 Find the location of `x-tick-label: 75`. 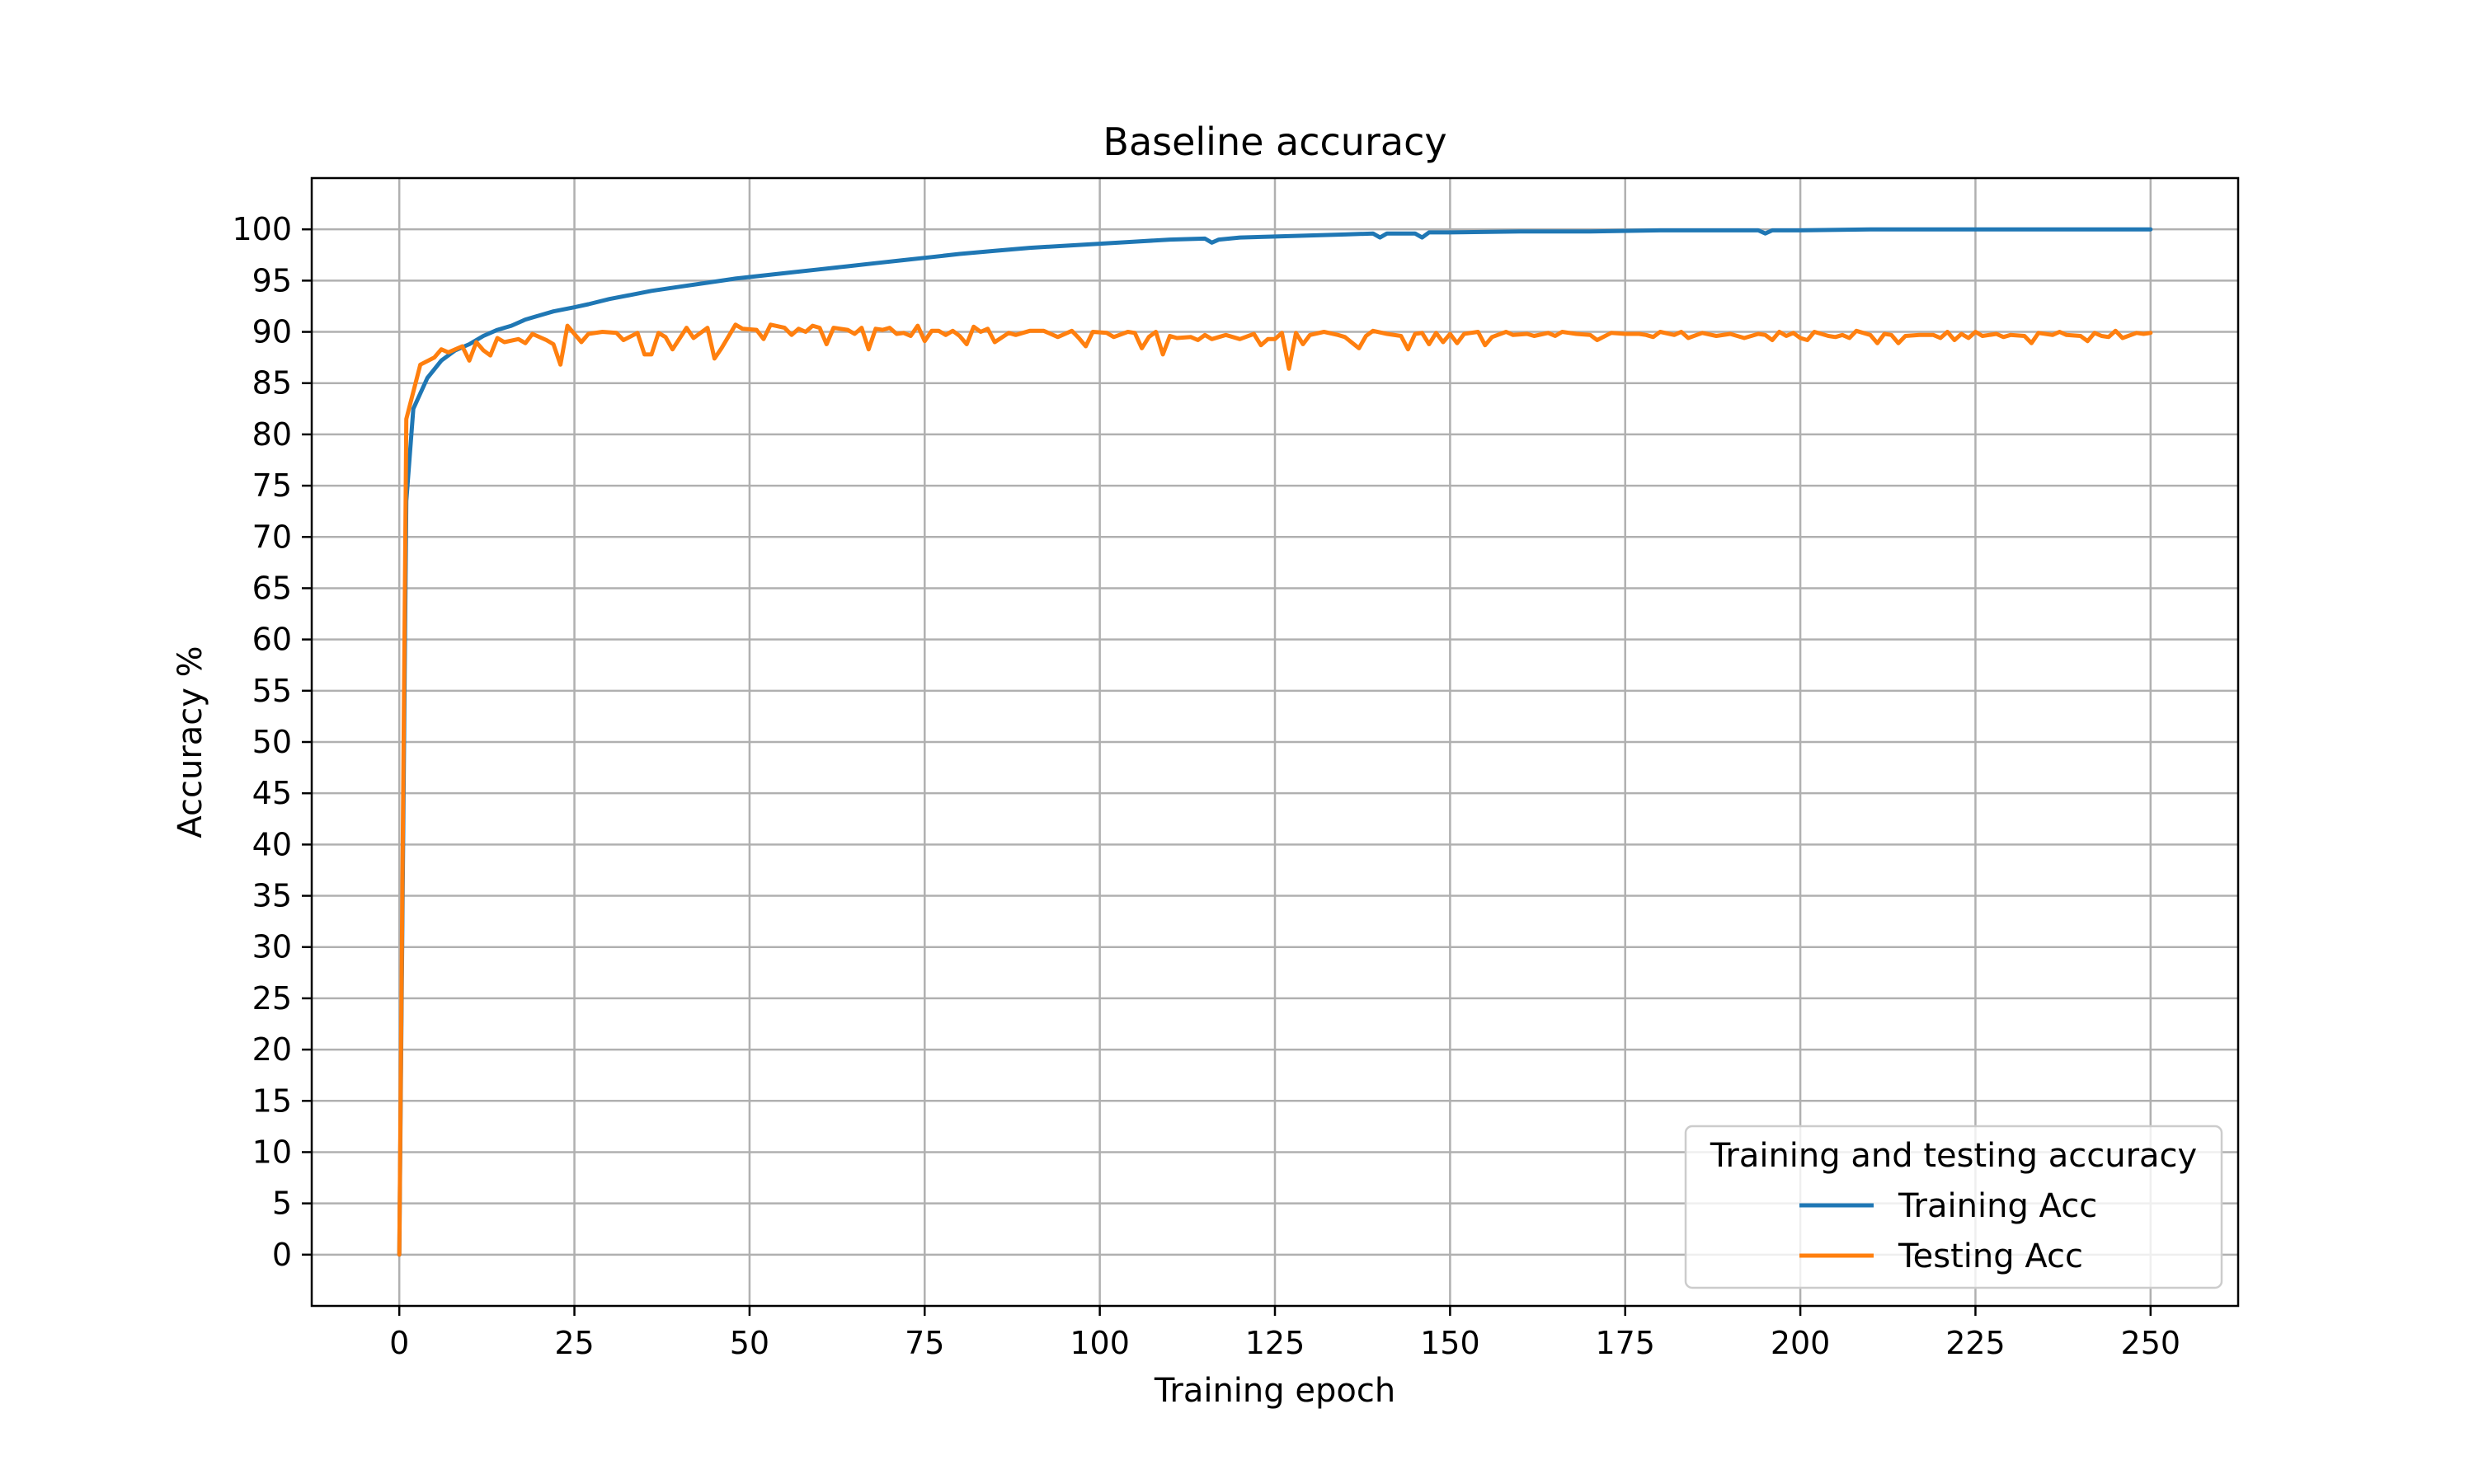

x-tick-label: 75 is located at coordinates (924, 1343).